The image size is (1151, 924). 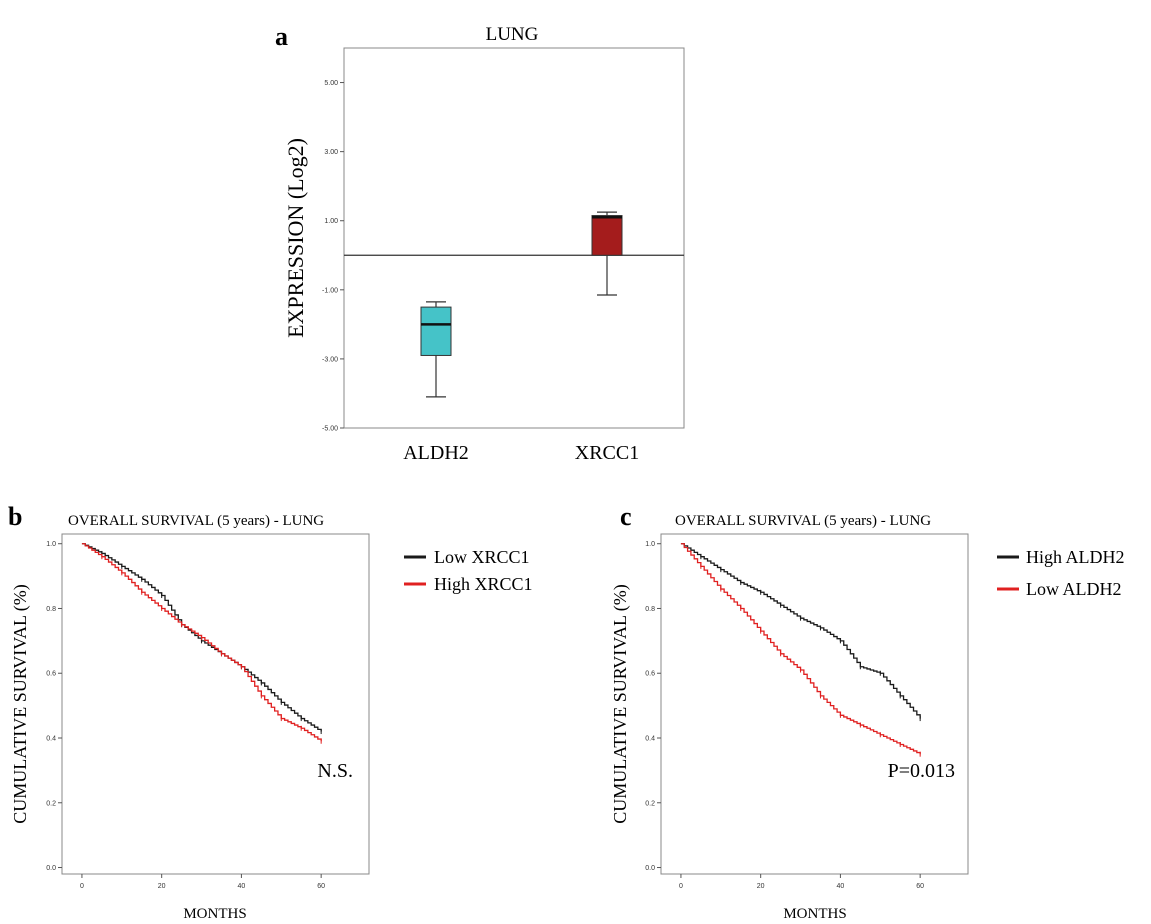 What do you see at coordinates (650, 674) in the screenshot?
I see `panel-c-y-tick-label: 0.6` at bounding box center [650, 674].